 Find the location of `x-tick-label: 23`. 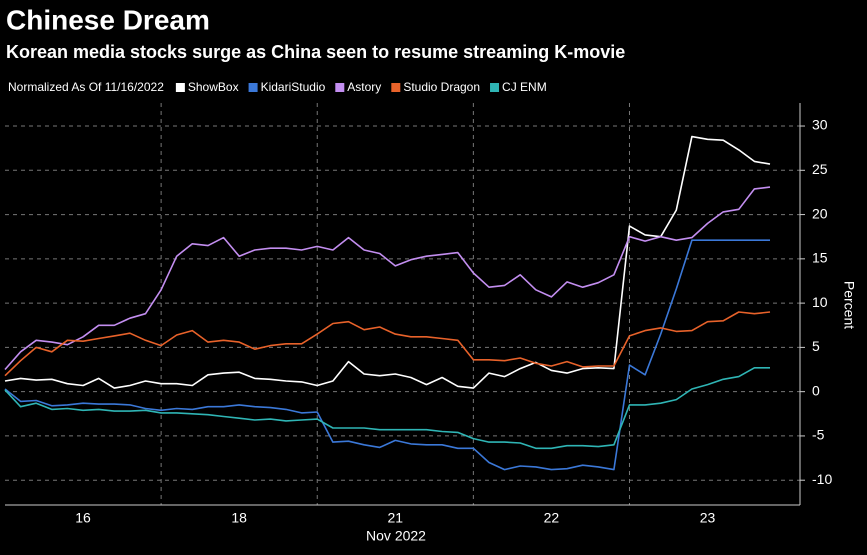

x-tick-label: 23 is located at coordinates (708, 518).